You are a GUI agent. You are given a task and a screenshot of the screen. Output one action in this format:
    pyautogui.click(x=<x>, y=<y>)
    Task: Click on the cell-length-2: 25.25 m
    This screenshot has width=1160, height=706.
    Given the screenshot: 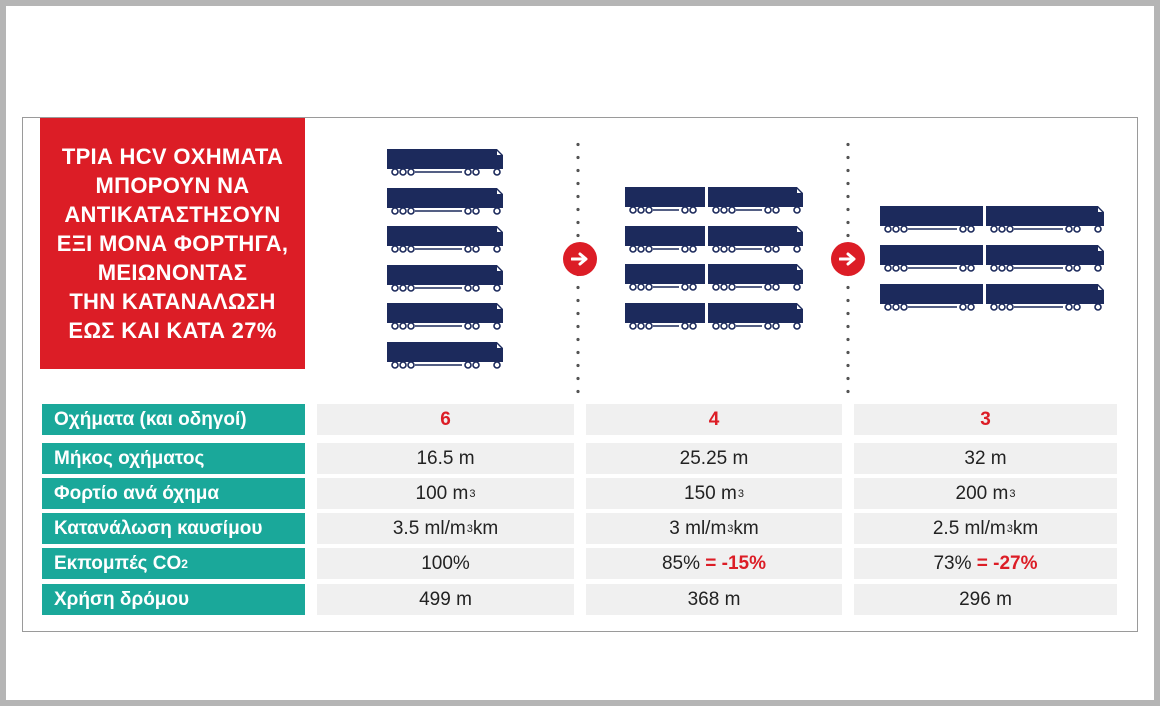 What is the action you would take?
    pyautogui.click(x=714, y=458)
    